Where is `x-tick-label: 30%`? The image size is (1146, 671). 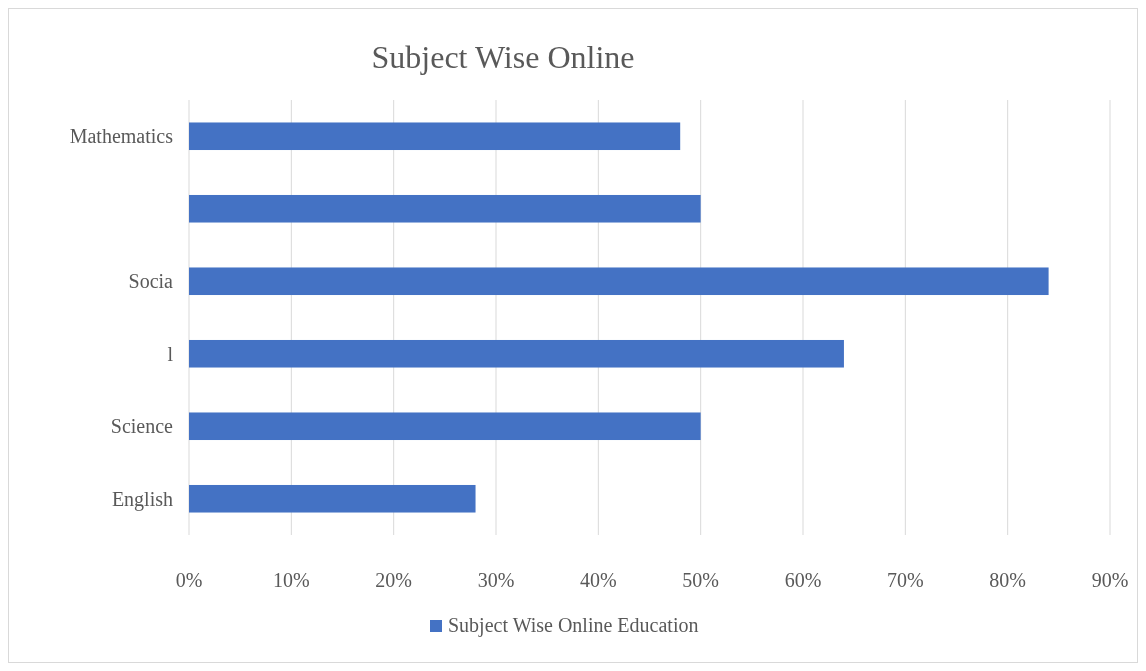
x-tick-label: 30% is located at coordinates (496, 580).